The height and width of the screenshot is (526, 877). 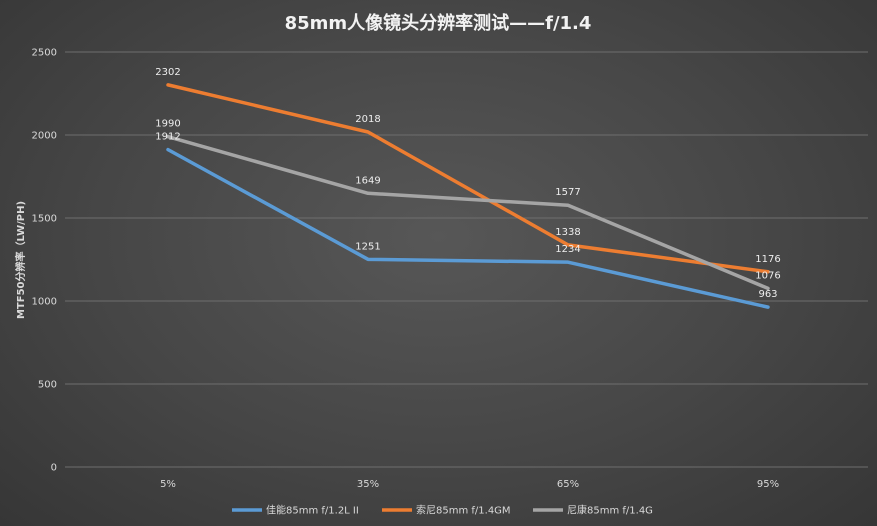 What do you see at coordinates (567, 192) in the screenshot?
I see `data-label: 1577` at bounding box center [567, 192].